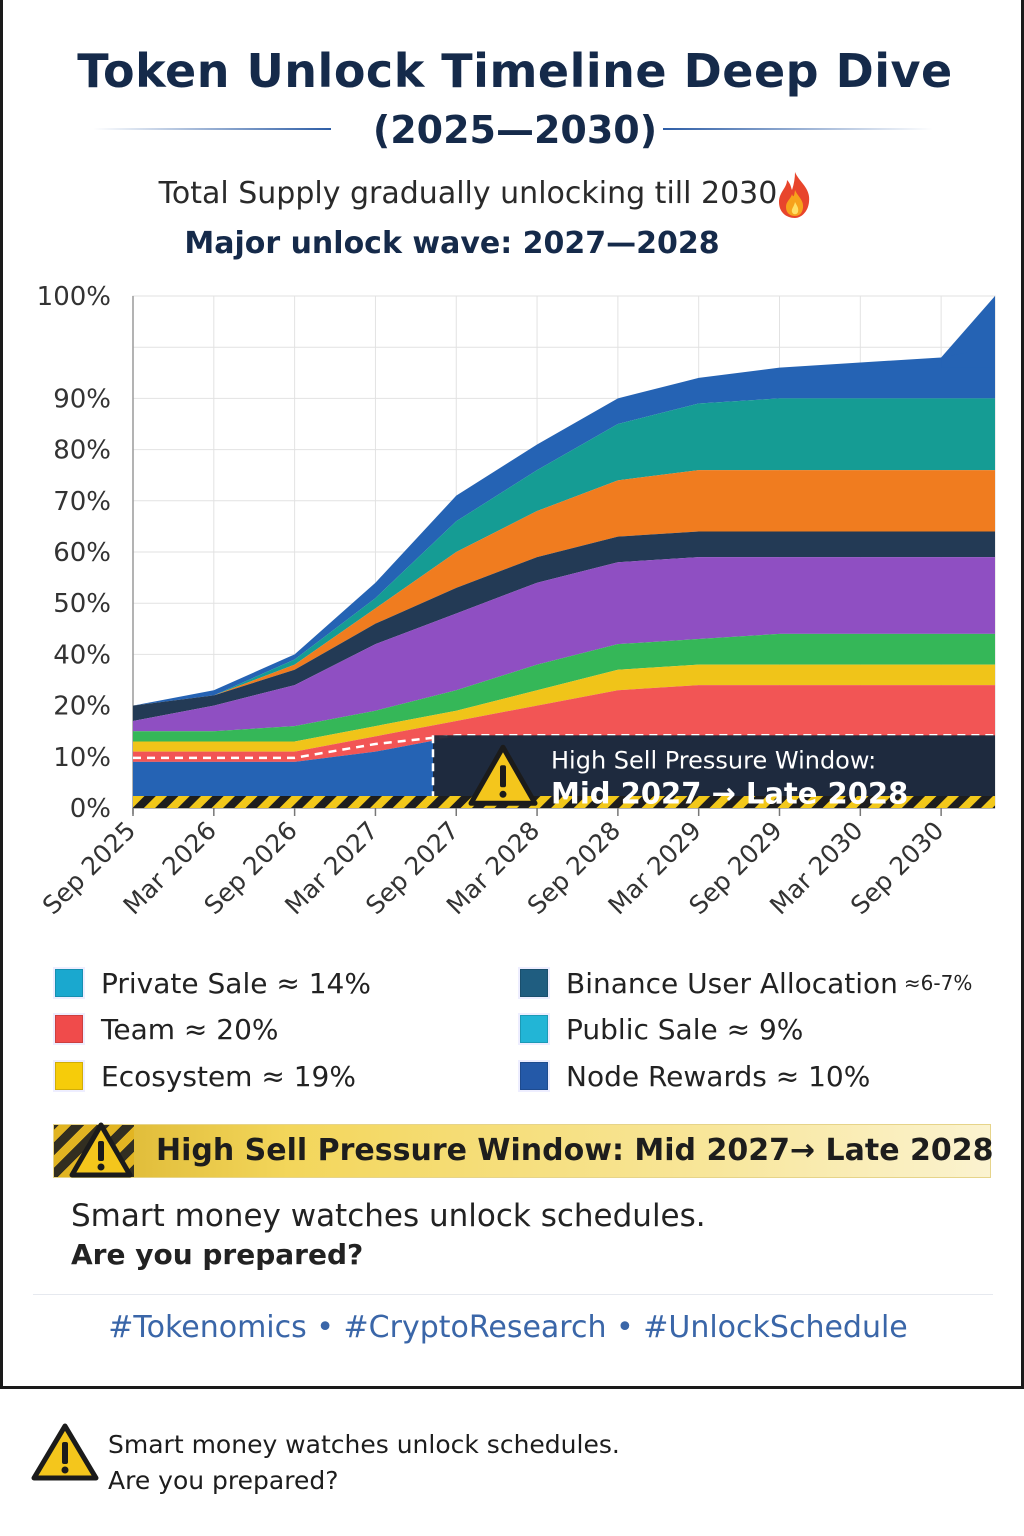 The image size is (1024, 1536). I want to click on y-axis-ticks: 0% 10% 20% 40% 50% 60% 70% 80% 90% 100%, so click(74, 553).